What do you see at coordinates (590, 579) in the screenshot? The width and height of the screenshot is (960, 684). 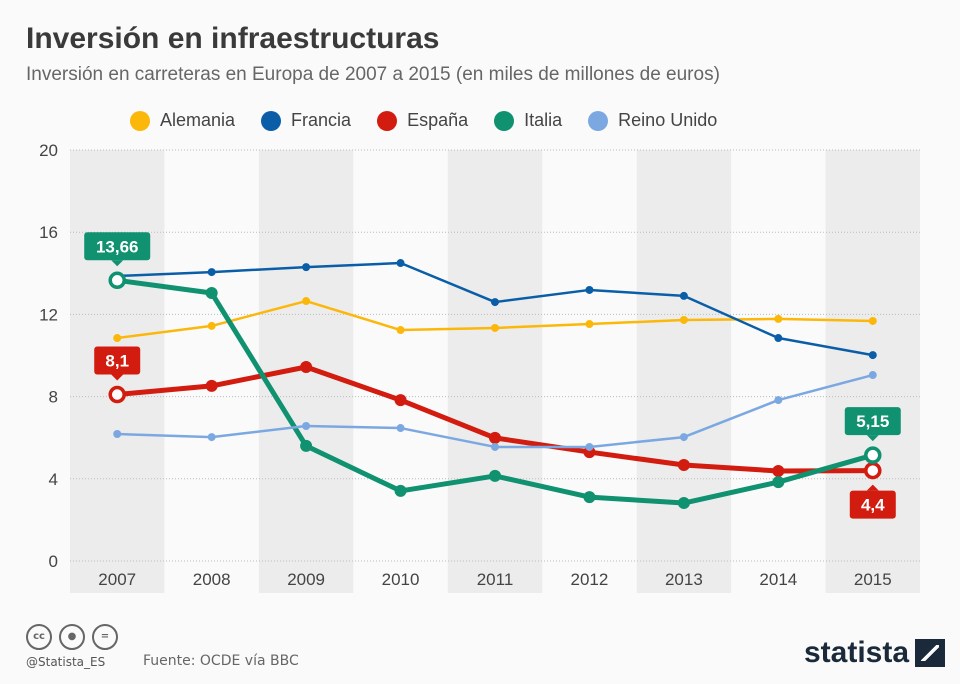 I see `x-tick-label: 2012` at bounding box center [590, 579].